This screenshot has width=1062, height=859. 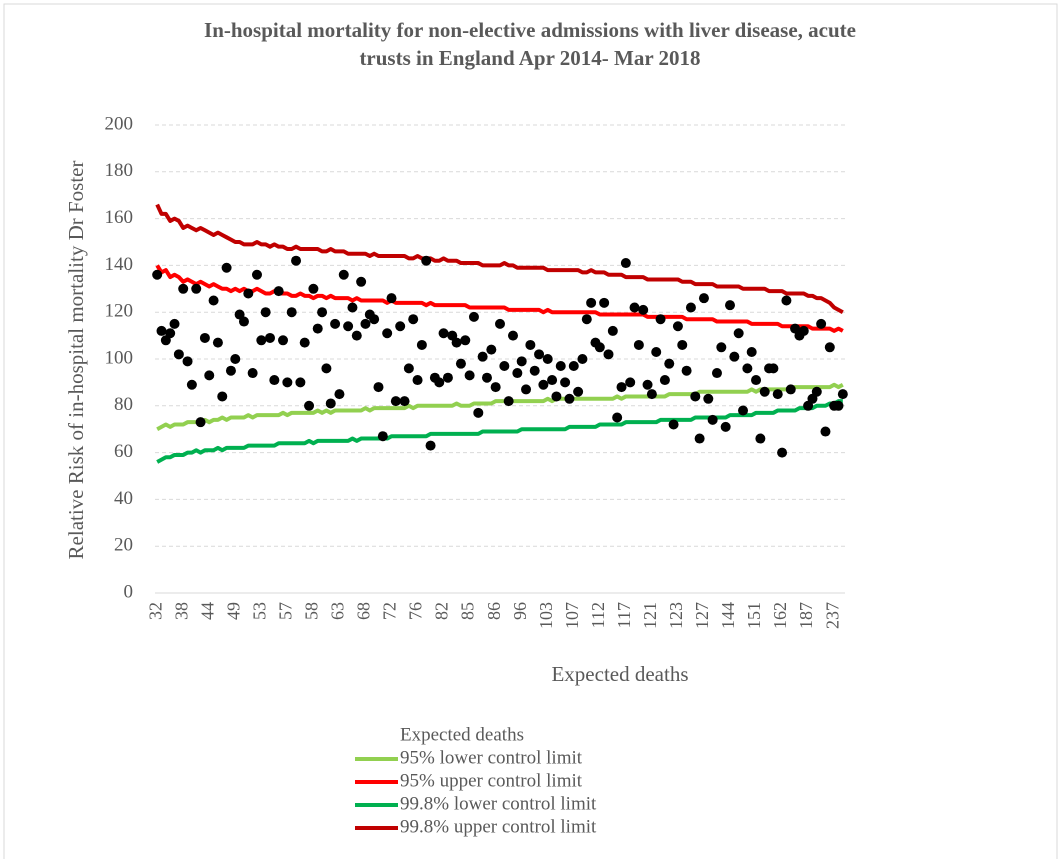 I want to click on x-tick-label: 144, so click(x=728, y=615).